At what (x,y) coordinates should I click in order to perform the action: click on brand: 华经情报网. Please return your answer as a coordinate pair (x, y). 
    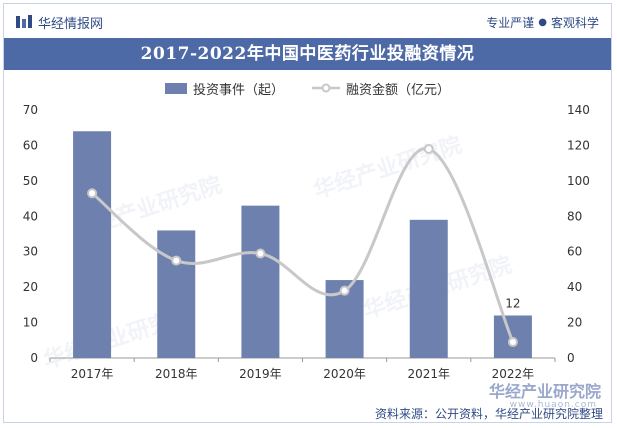
    Looking at the image, I should click on (60, 22).